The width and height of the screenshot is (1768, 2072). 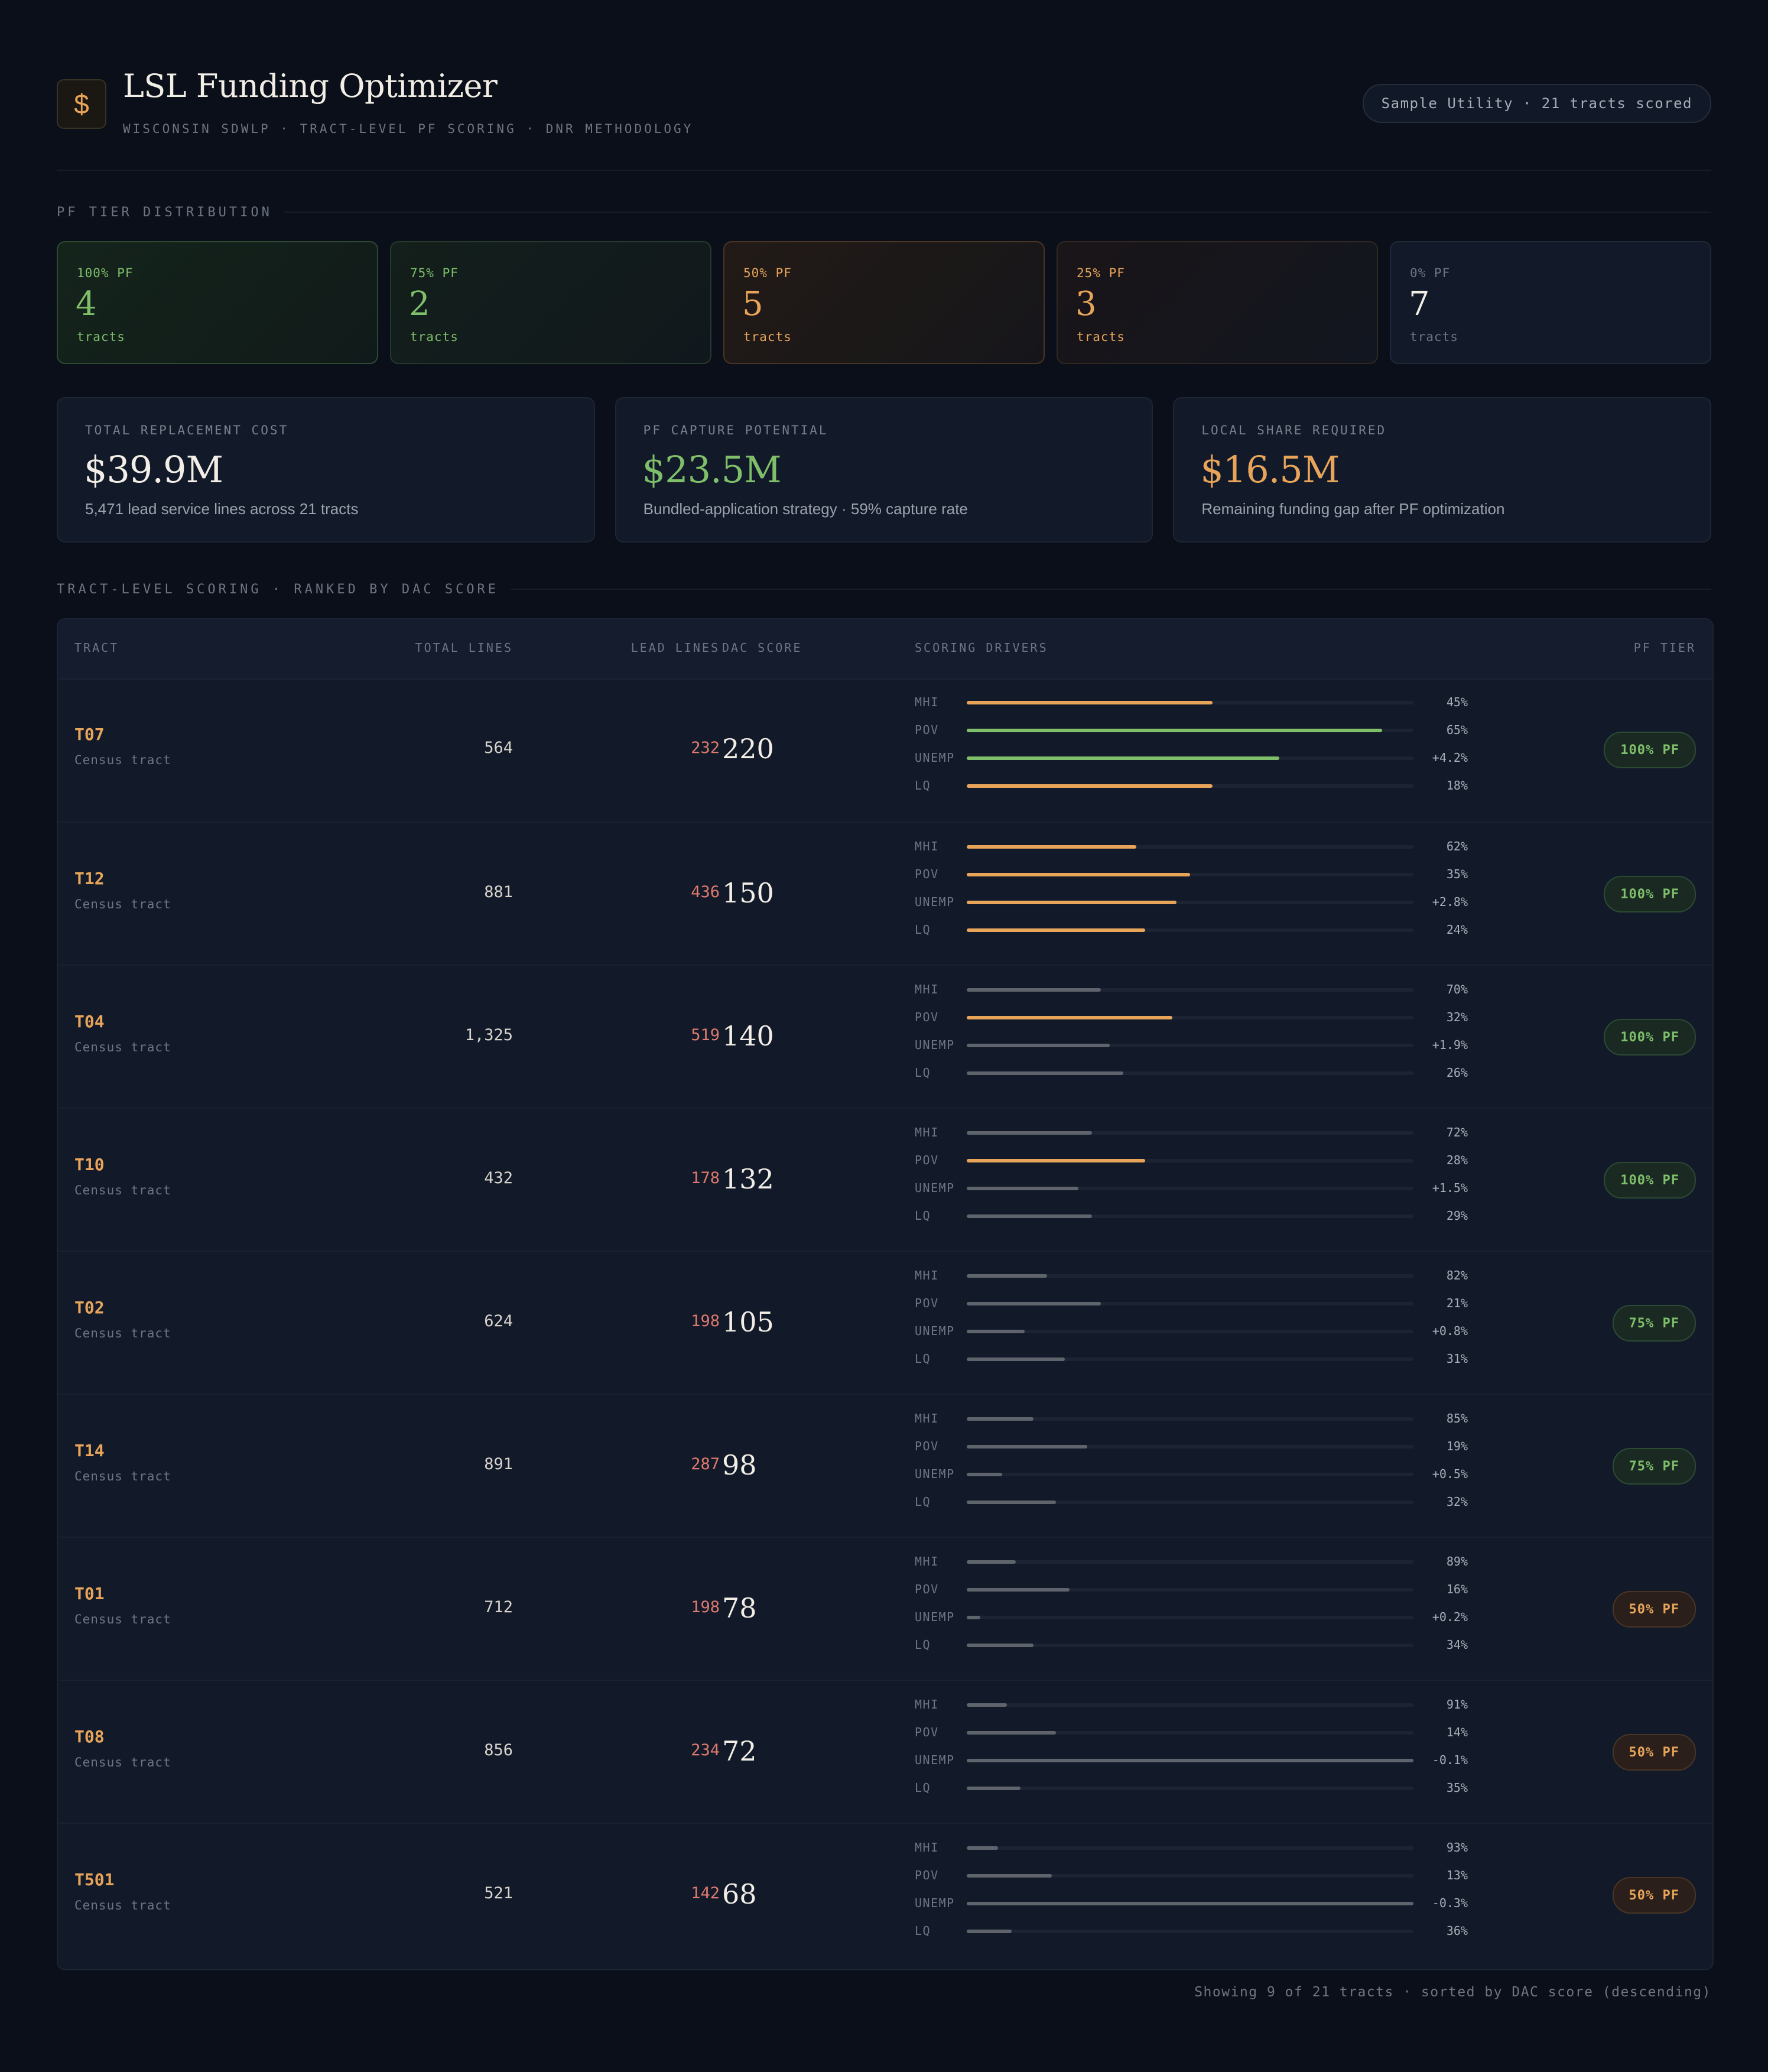 What do you see at coordinates (927, 1017) in the screenshot?
I see `driver-label: POV` at bounding box center [927, 1017].